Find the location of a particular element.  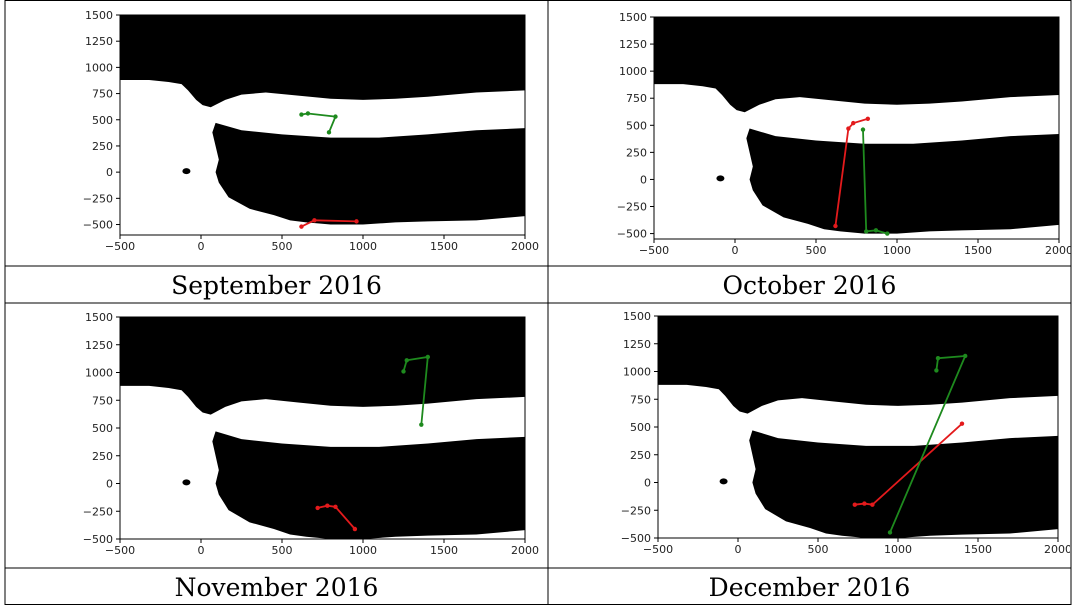

caption-november-2016: November 2016 is located at coordinates (276, 587).